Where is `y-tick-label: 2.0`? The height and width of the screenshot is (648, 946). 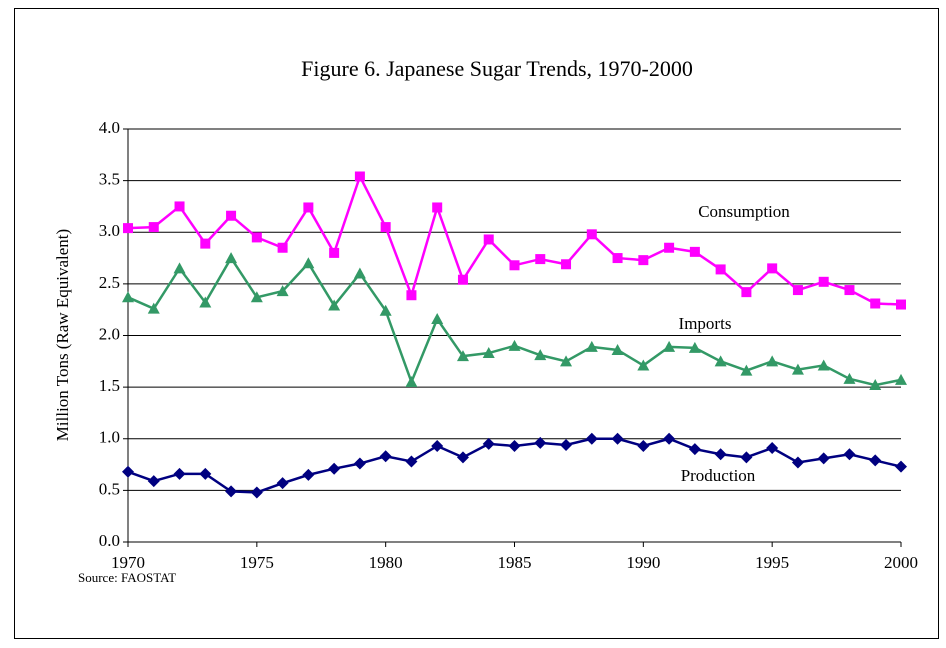 y-tick-label: 2.0 is located at coordinates (109, 333).